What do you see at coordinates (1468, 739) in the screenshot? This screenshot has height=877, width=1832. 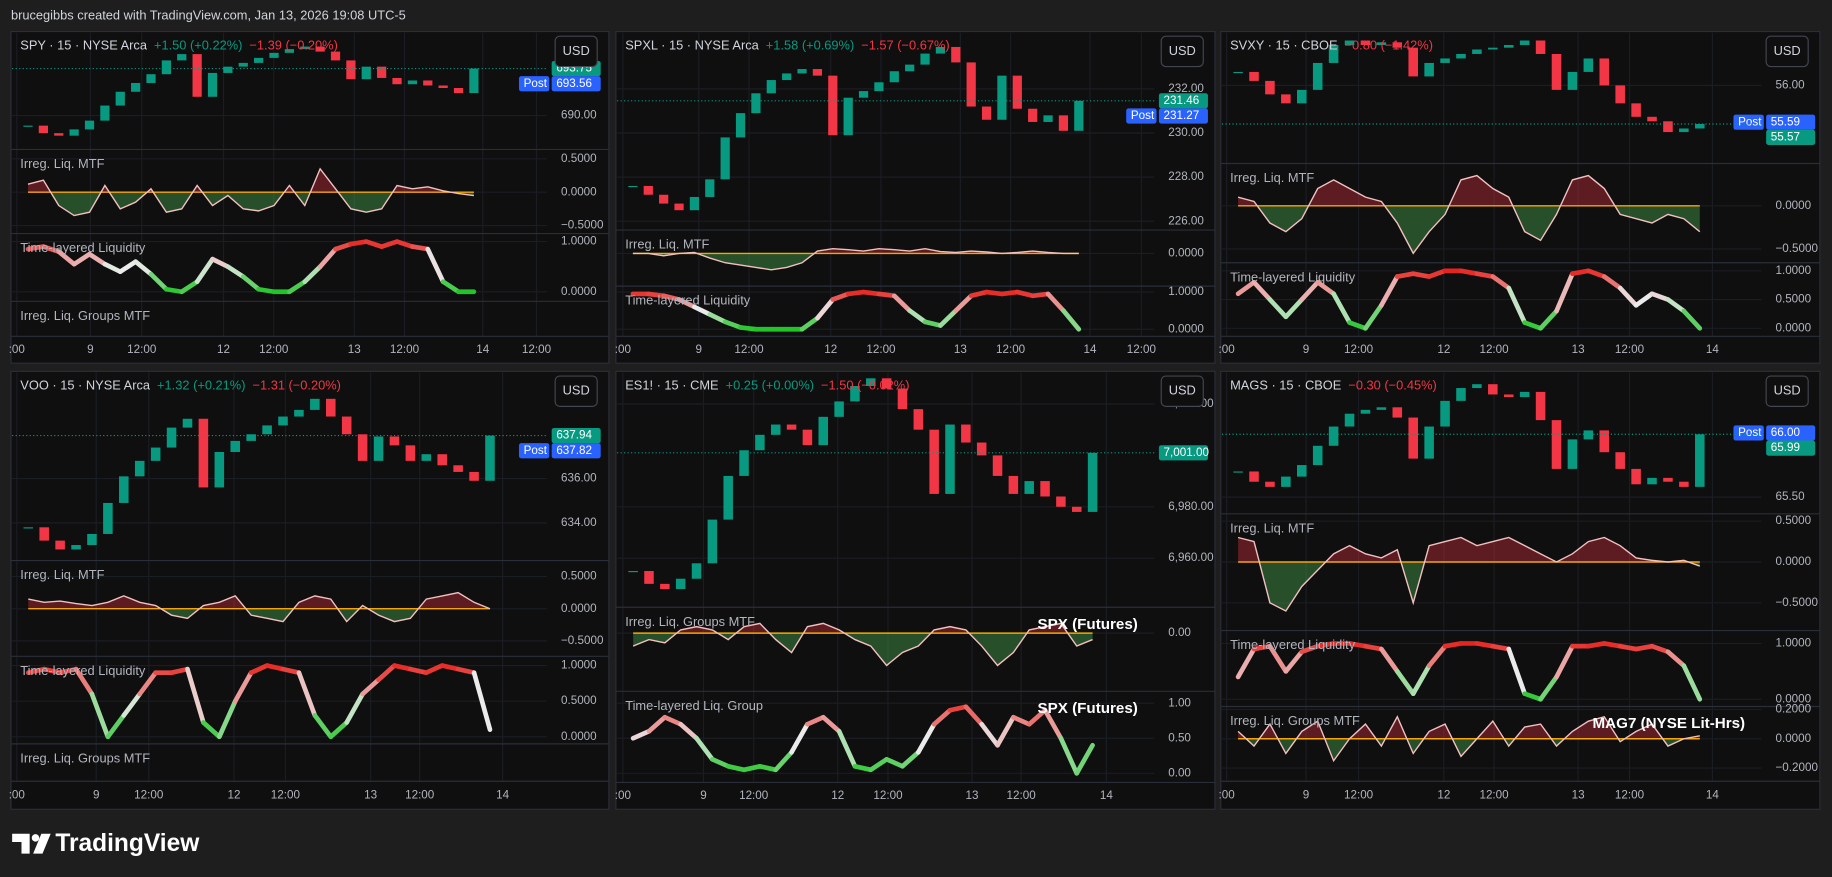 I see `indicator-line` at bounding box center [1468, 739].